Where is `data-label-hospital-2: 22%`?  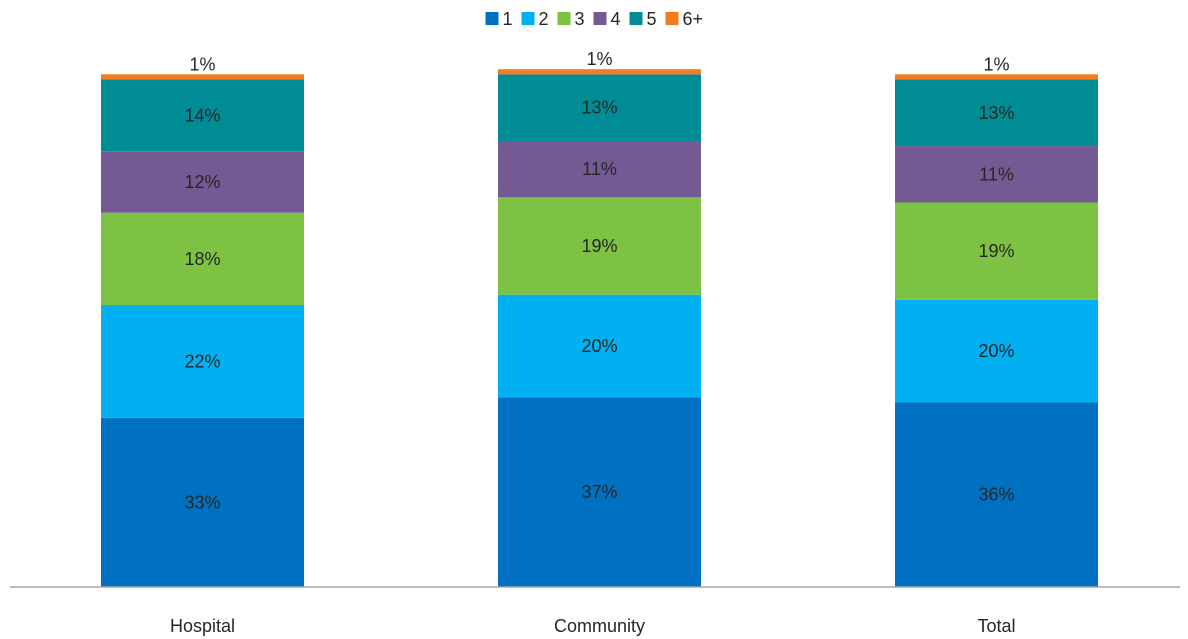 data-label-hospital-2: 22% is located at coordinates (202, 361).